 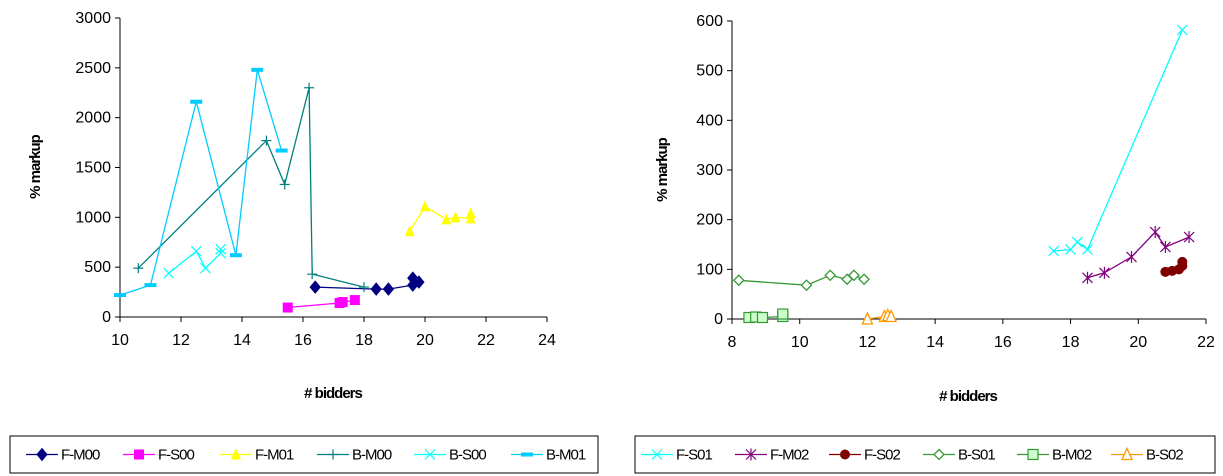 What do you see at coordinates (304, 454) in the screenshot?
I see `legend: F-M00 F-S00 F-M01 B-M00 B-S00 B-M01` at bounding box center [304, 454].